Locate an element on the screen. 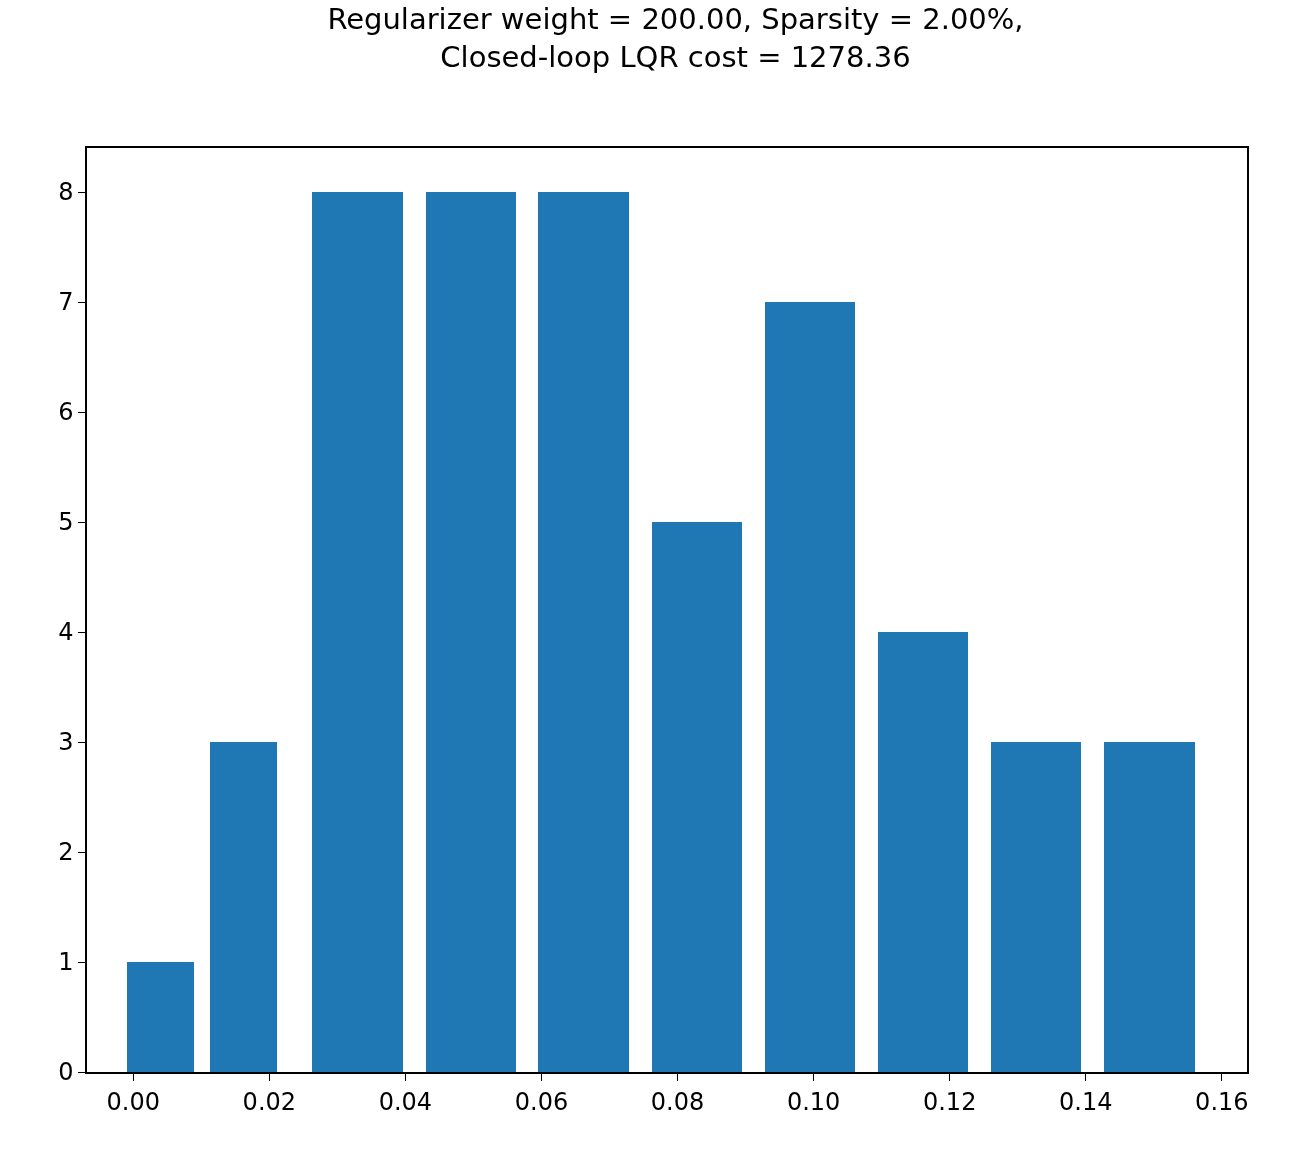 The height and width of the screenshot is (1171, 1299). x-tick-label: 0.16 is located at coordinates (1222, 1101).